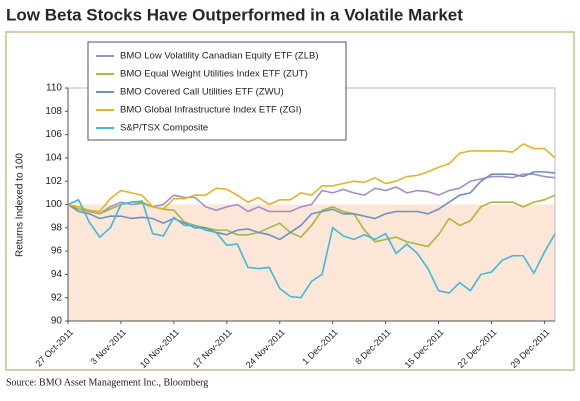 This screenshot has height=401, width=580. I want to click on x-tick-label: 8 Dec-2011, so click(373, 347).